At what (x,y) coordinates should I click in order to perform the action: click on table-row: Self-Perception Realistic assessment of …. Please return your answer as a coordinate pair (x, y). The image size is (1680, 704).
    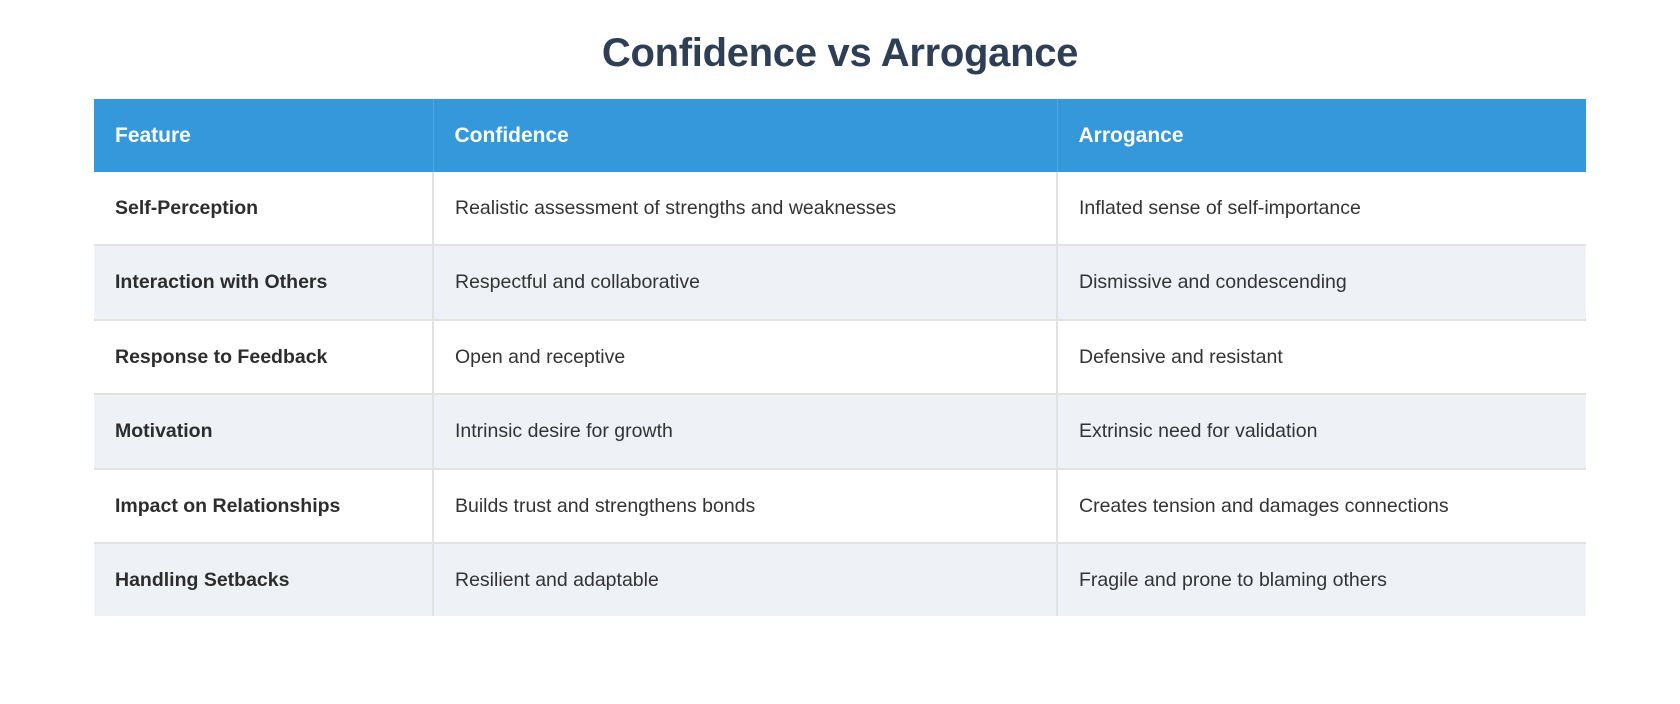
    Looking at the image, I should click on (840, 209).